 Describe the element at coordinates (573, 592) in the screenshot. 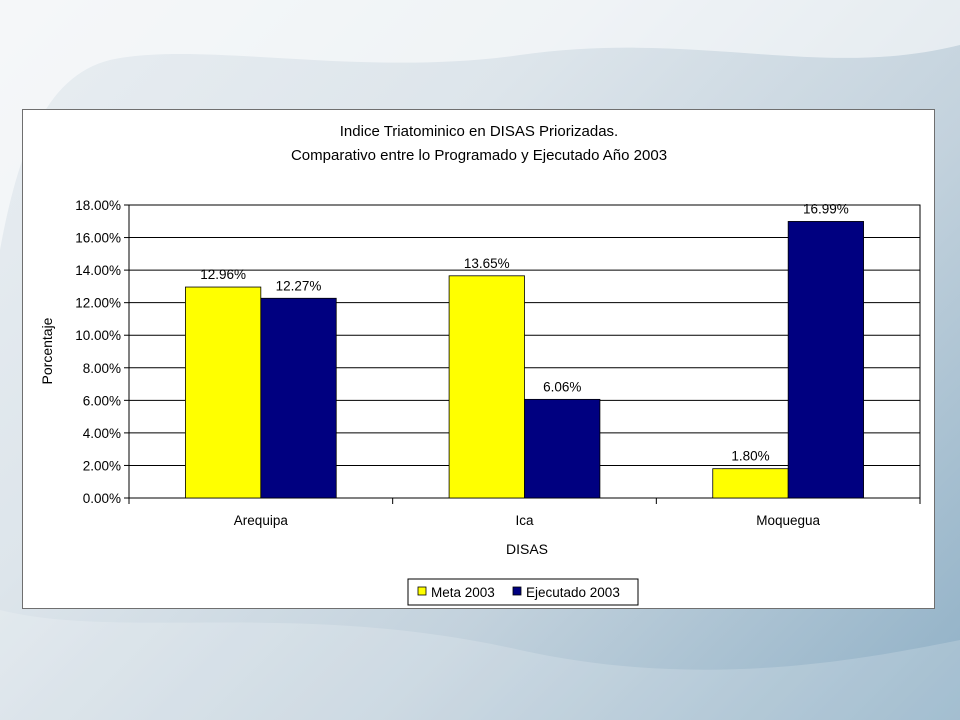

I see `legend-label-ejecutado: Ejecutado 2003` at that location.